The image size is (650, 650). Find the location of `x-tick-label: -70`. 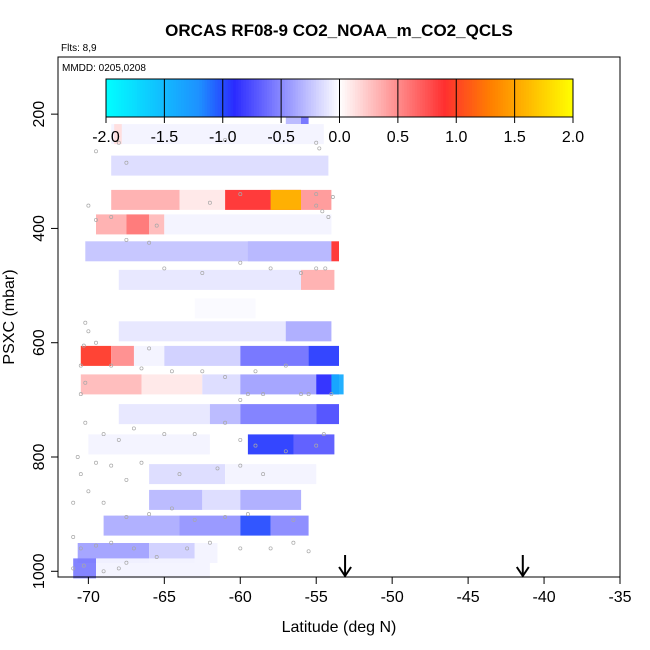

x-tick-label: -70 is located at coordinates (88, 597).